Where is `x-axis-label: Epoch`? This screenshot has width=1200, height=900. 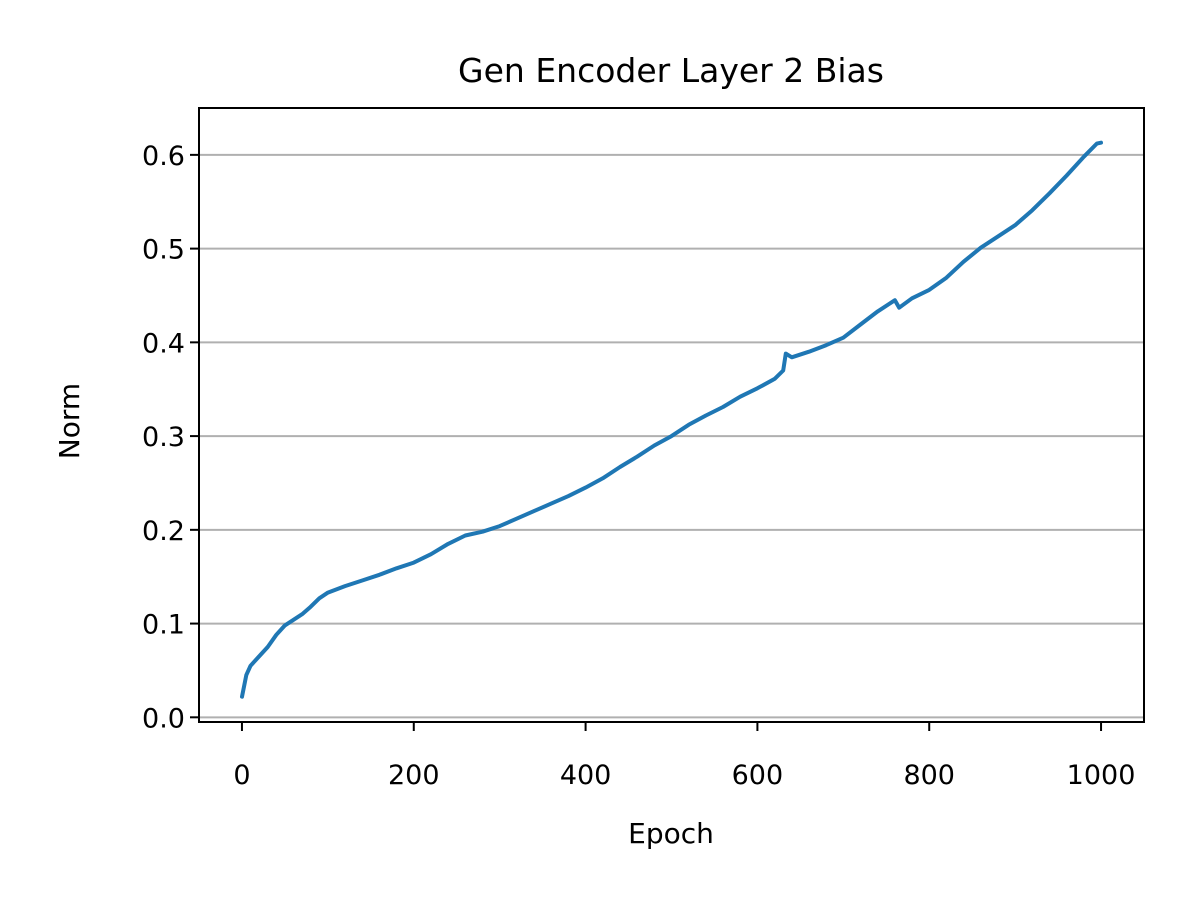
x-axis-label: Epoch is located at coordinates (671, 833).